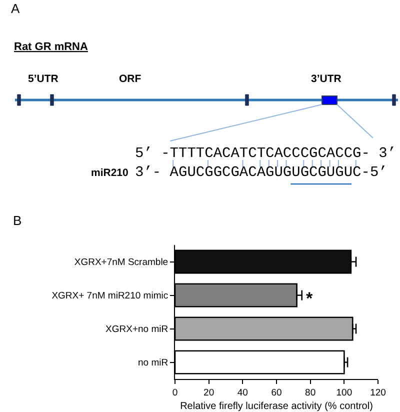  I want to click on text: 5’ -TTTTCACATCTCACCCGCACCG- 3’, so click(265, 154).